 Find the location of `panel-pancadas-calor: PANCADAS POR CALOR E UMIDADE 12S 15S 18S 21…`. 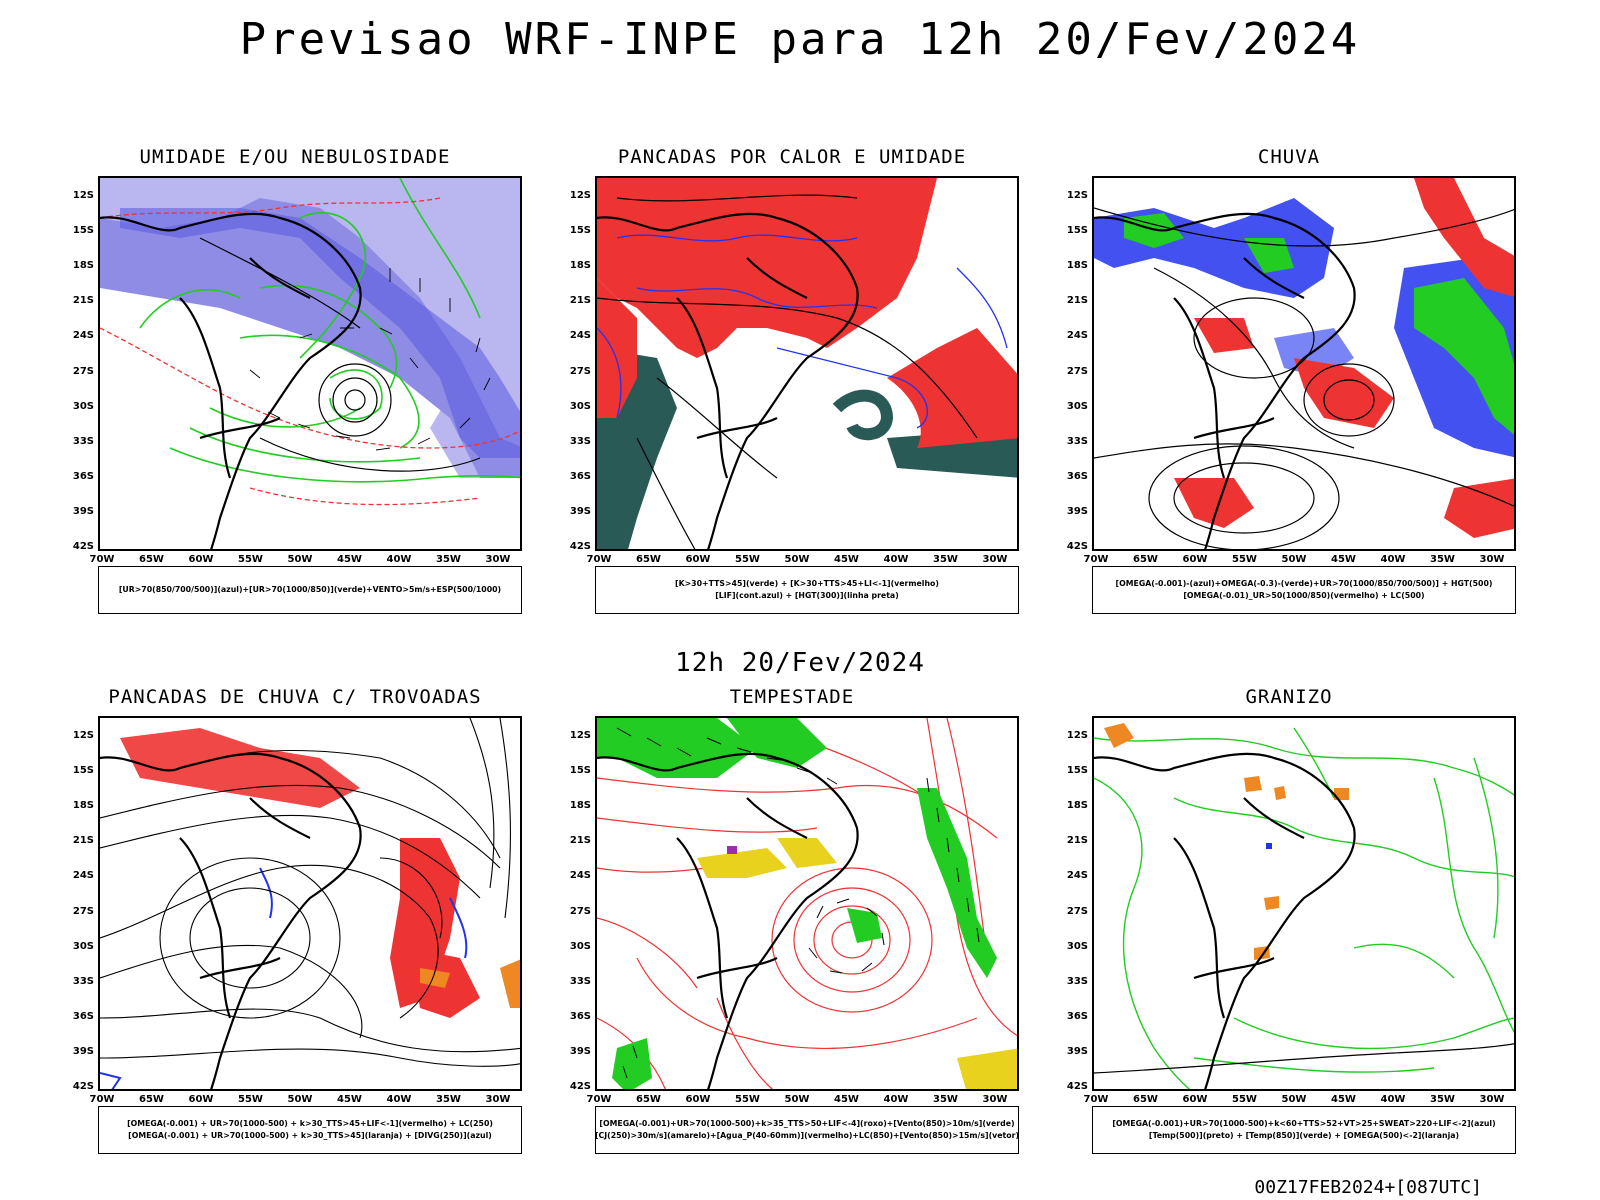

panel-pancadas-calor: PANCADAS POR CALOR E UMIDADE 12S 15S 18S 21… is located at coordinates (792, 386).